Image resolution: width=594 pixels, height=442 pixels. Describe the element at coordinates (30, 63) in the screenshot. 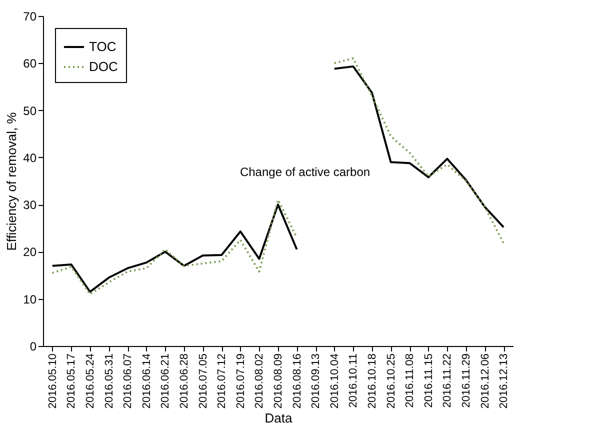

I see `y-tick-label: 60` at that location.